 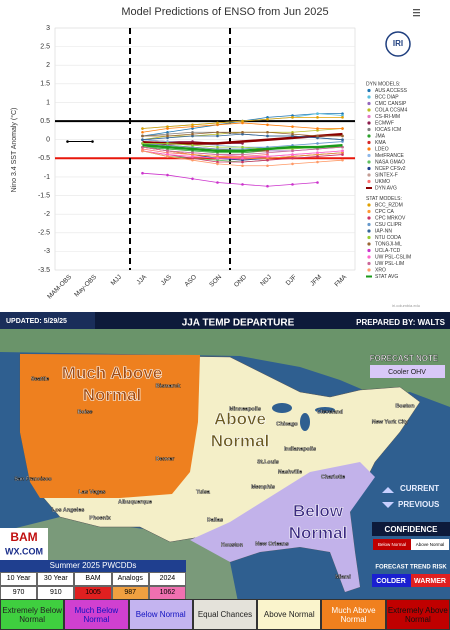 What do you see at coordinates (340, 280) in the screenshot?
I see `x-tick-label: FMA` at bounding box center [340, 280].